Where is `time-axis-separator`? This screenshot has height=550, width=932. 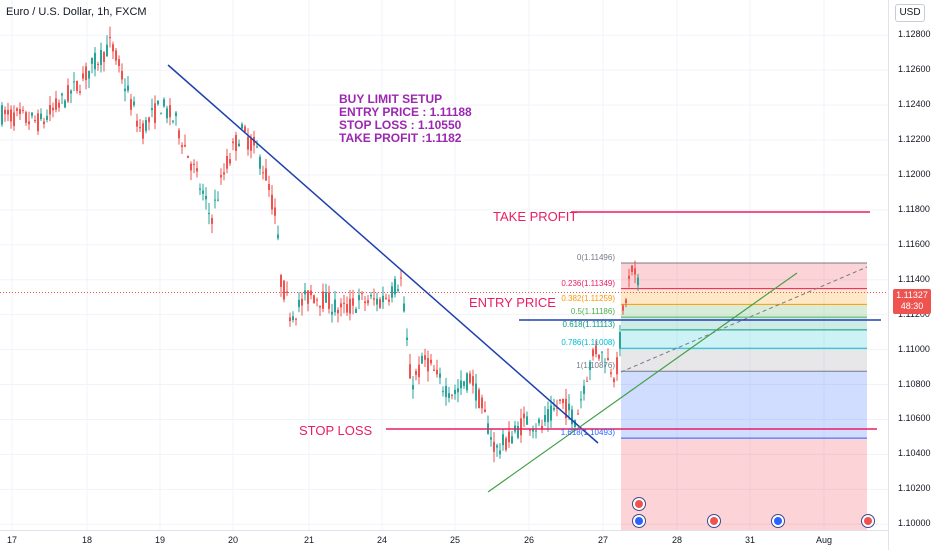
time-axis-separator is located at coordinates (444, 530).